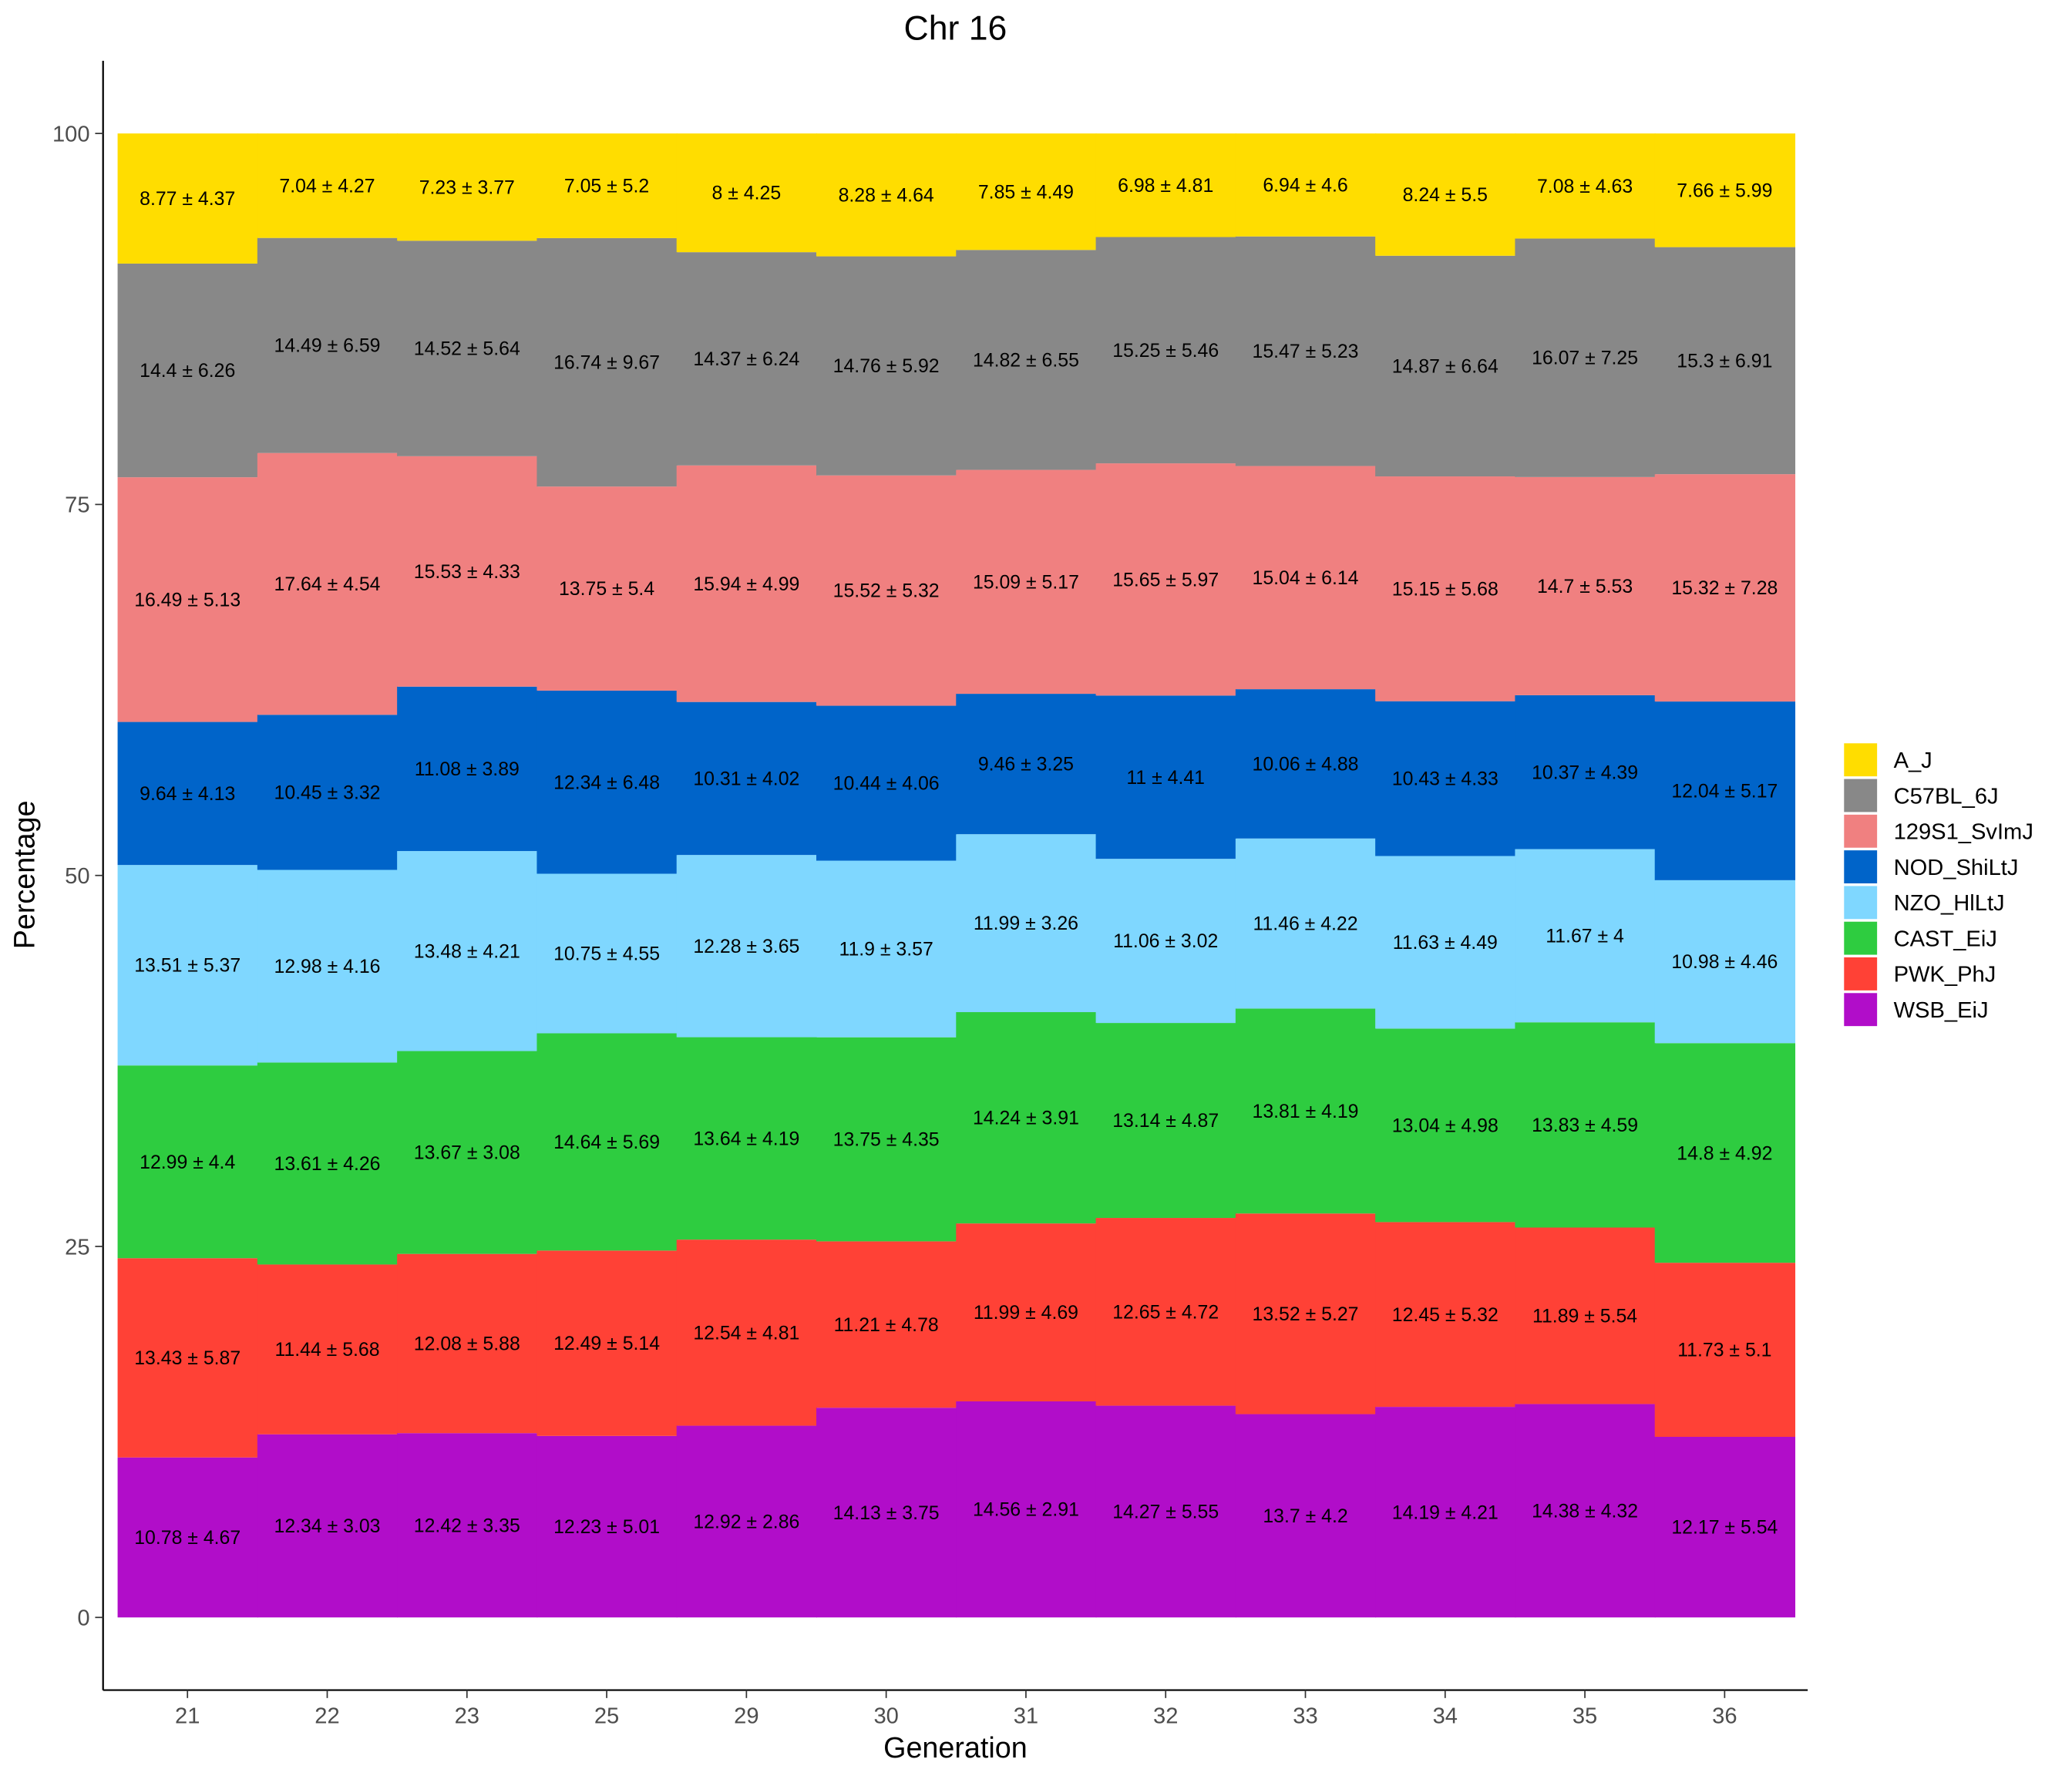  Describe the element at coordinates (1445, 1315) in the screenshot. I see `data-label: 12.45 ± 5.32` at that location.